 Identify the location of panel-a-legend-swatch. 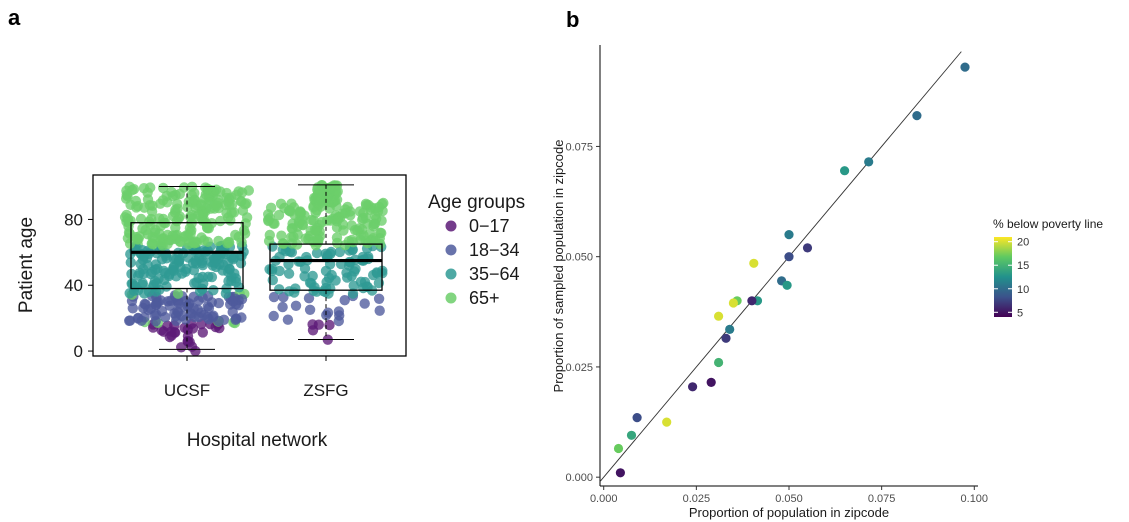
(451, 250).